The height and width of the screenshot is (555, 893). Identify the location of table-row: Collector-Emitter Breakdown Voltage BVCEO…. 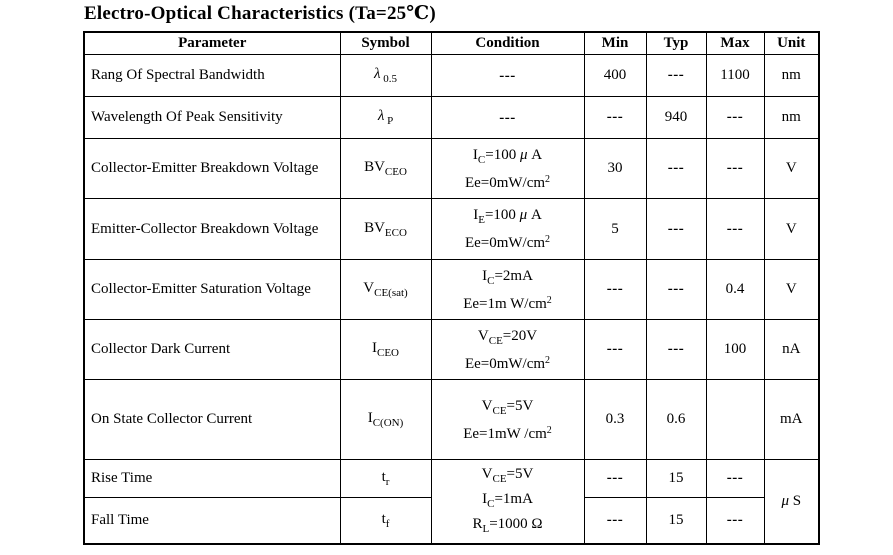
(451, 168).